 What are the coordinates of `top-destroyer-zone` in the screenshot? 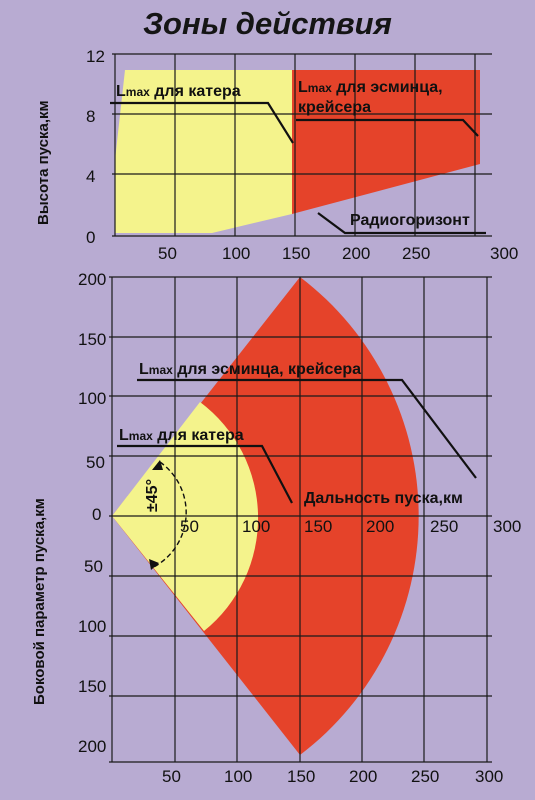 It's located at (386, 142).